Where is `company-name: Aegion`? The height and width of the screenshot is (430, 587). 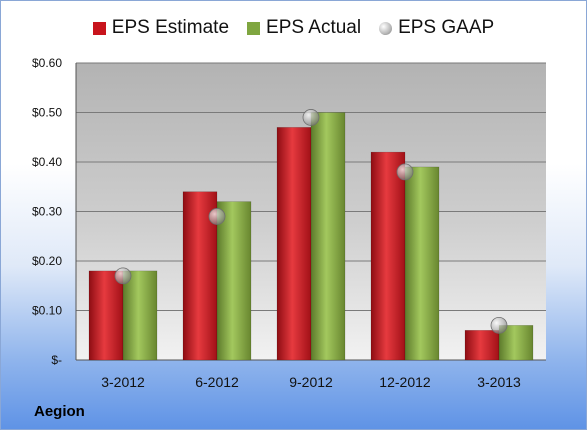
company-name: Aegion is located at coordinates (59, 411).